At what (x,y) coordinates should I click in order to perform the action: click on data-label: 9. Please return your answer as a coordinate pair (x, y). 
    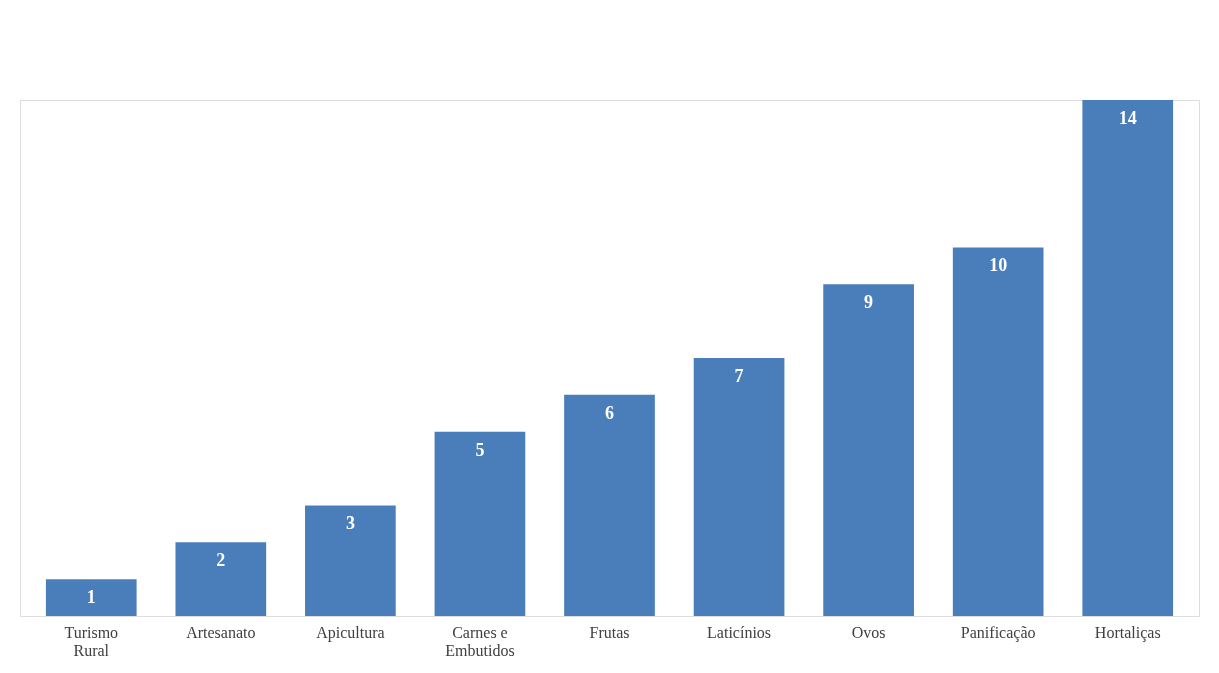
    Looking at the image, I should click on (869, 302).